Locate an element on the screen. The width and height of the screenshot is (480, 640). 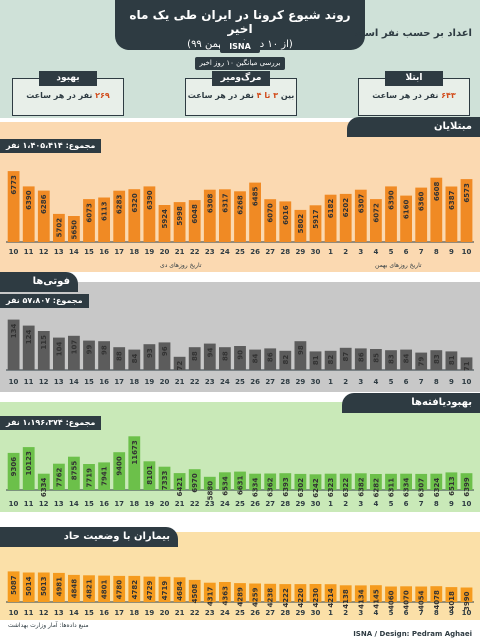
chart-value-label: 6390 is located at coordinates (391, 200).